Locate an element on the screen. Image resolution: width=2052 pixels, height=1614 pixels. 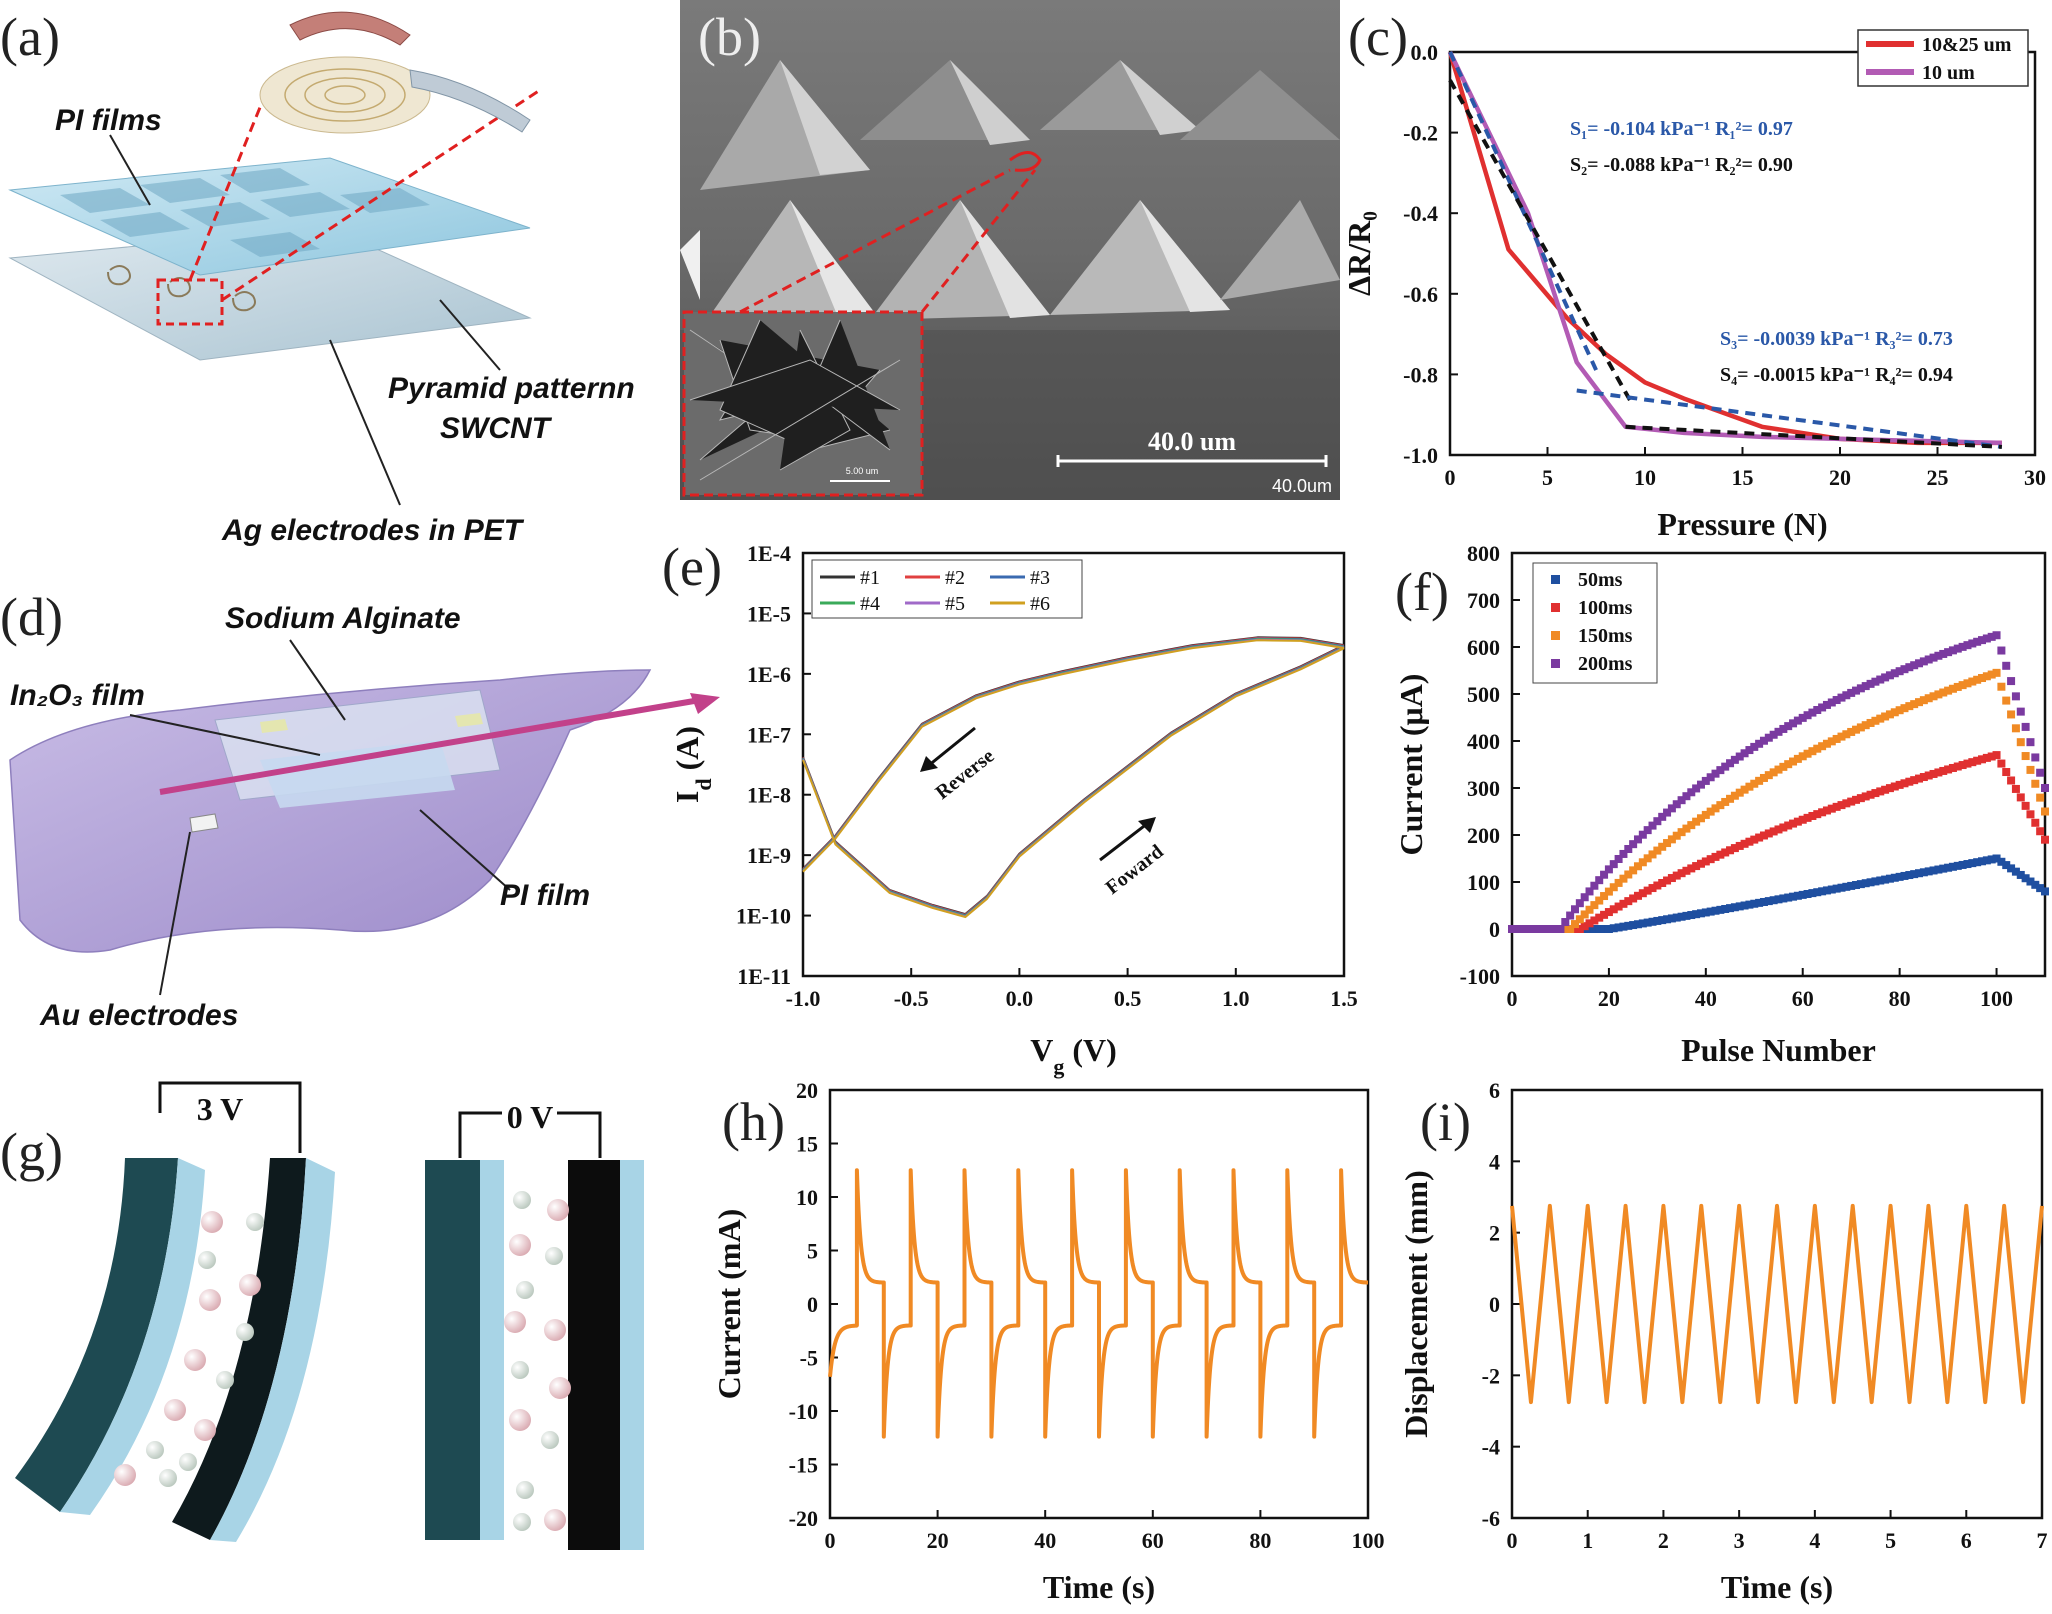
legend-e: #1 #2 #3 #4 #5 #6 is located at coordinates (947, 589).